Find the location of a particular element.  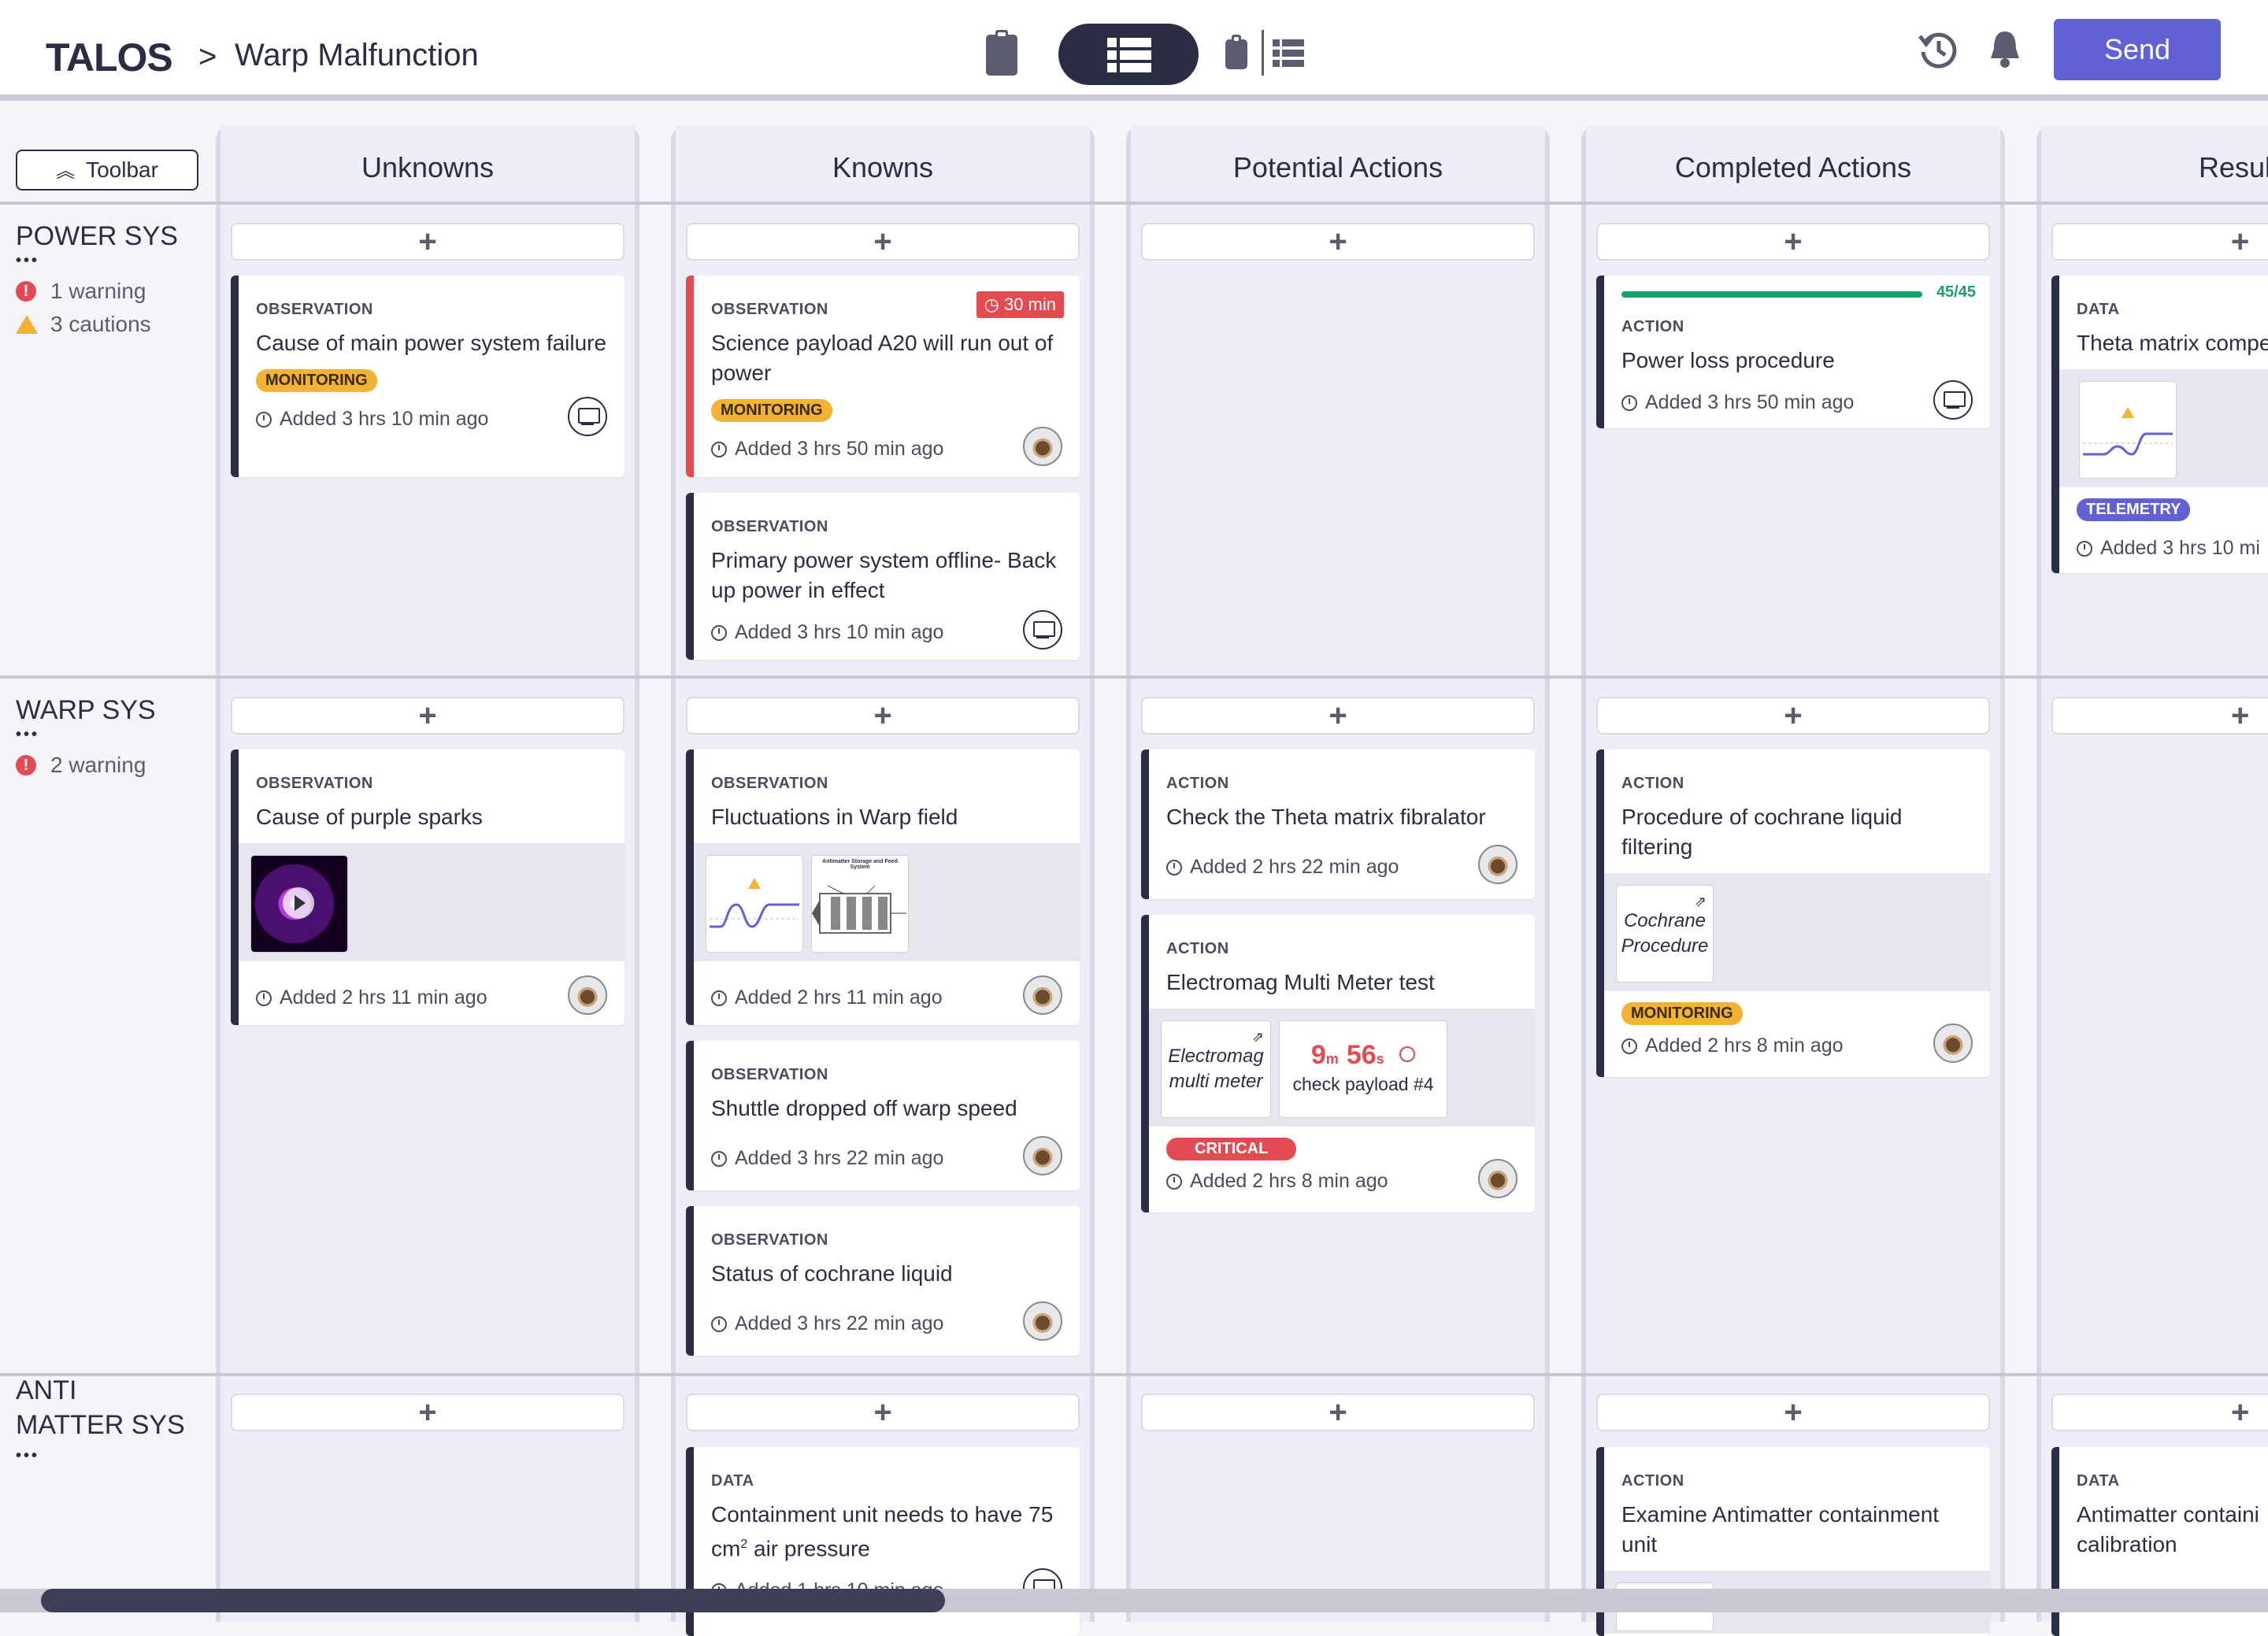

toolbar-toggle-button: ︽ Toolbar is located at coordinates (107, 170).